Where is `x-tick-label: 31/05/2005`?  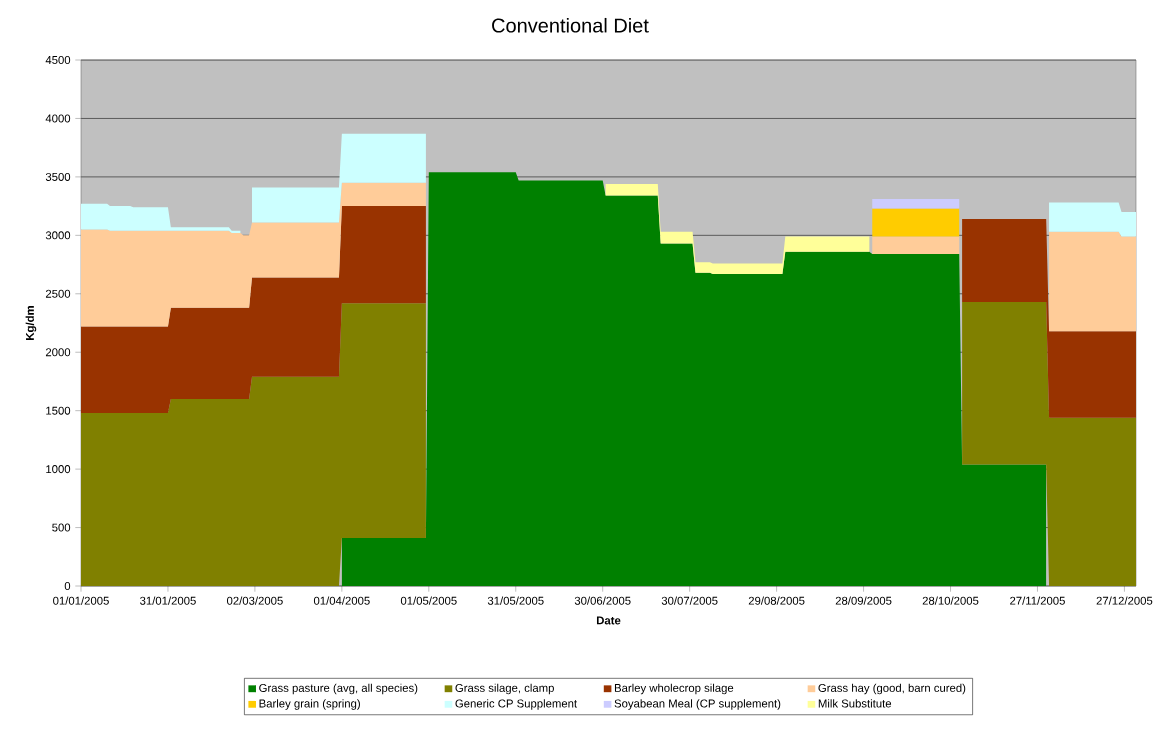
x-tick-label: 31/05/2005 is located at coordinates (515, 600).